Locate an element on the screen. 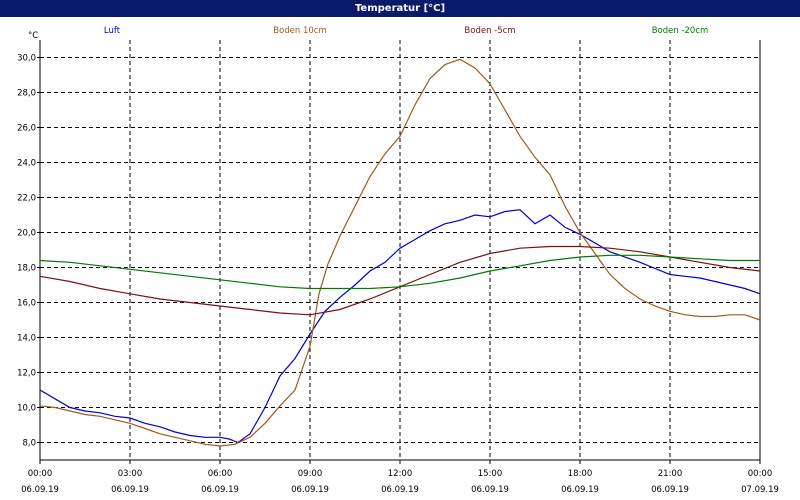 This screenshot has width=800, height=500. x-tick-label: 18:00 is located at coordinates (580, 474).